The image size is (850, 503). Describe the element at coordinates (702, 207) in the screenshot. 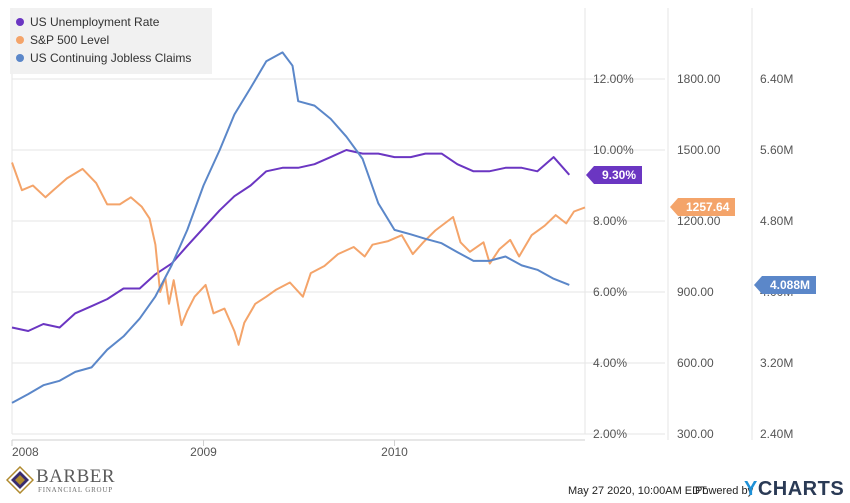

I see `last-value-badge-sp500: 1257.64` at that location.